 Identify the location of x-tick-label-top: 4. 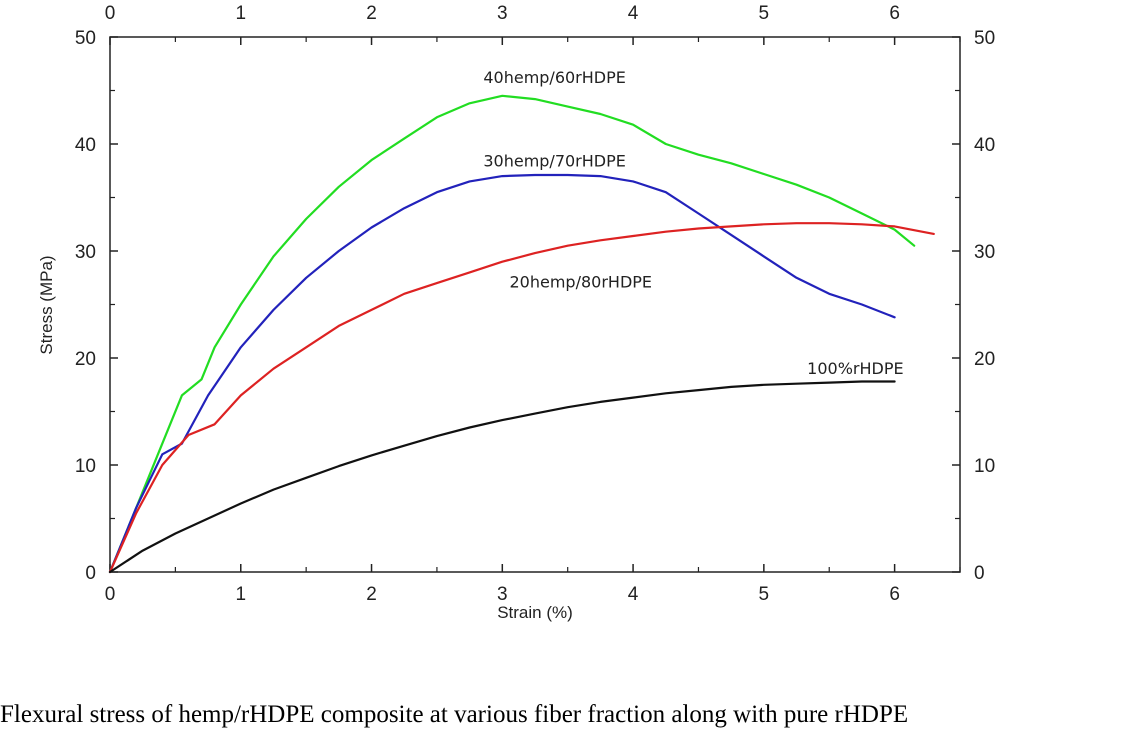
(633, 13).